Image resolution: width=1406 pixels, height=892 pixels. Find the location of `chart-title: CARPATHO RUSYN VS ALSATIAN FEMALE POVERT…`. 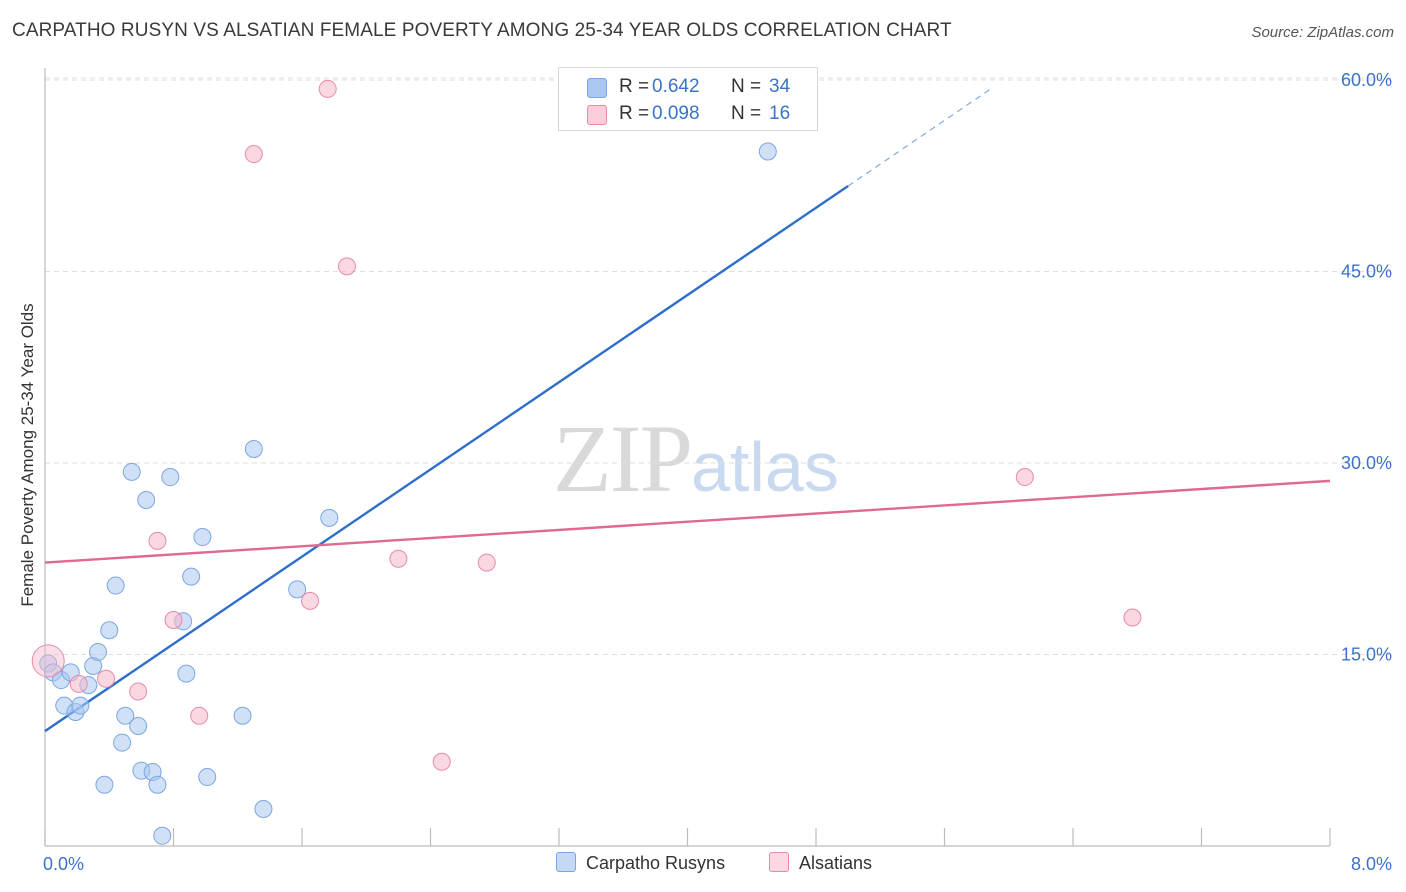

chart-title: CARPATHO RUSYN VS ALSATIAN FEMALE POVERT… is located at coordinates (482, 30).